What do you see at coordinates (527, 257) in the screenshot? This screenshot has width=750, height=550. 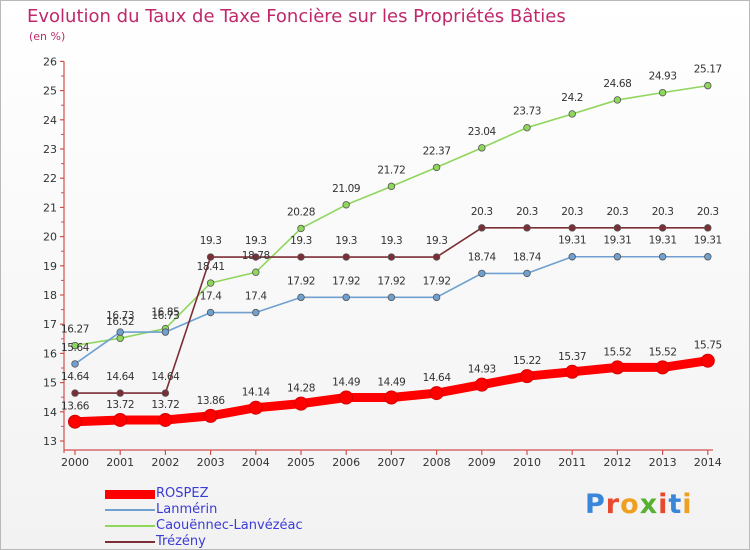 I see `data-label: 18.74` at bounding box center [527, 257].